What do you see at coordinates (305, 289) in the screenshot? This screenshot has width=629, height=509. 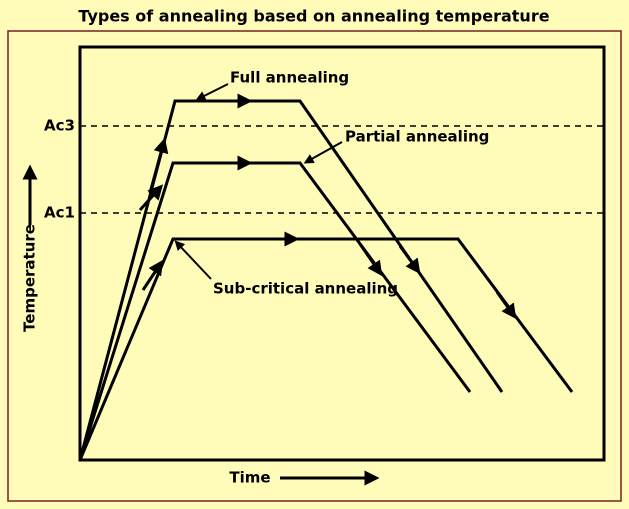 I see `curve-label: Sub-critical annealing` at bounding box center [305, 289].